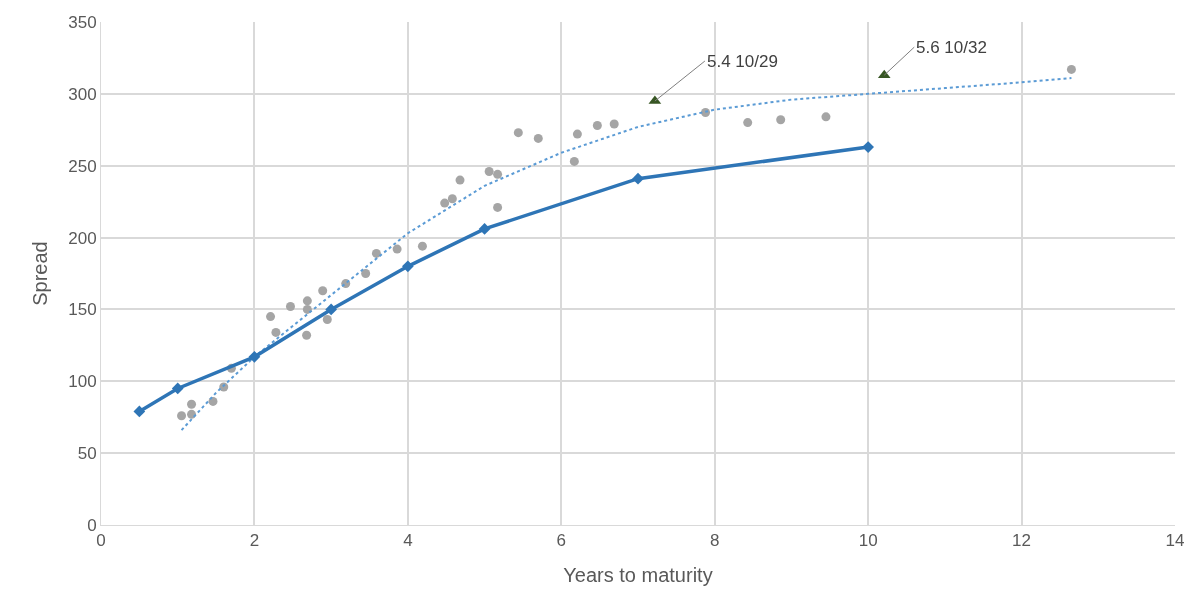 The height and width of the screenshot is (609, 1196). What do you see at coordinates (561, 541) in the screenshot?
I see `x-tick-label: 6` at bounding box center [561, 541].